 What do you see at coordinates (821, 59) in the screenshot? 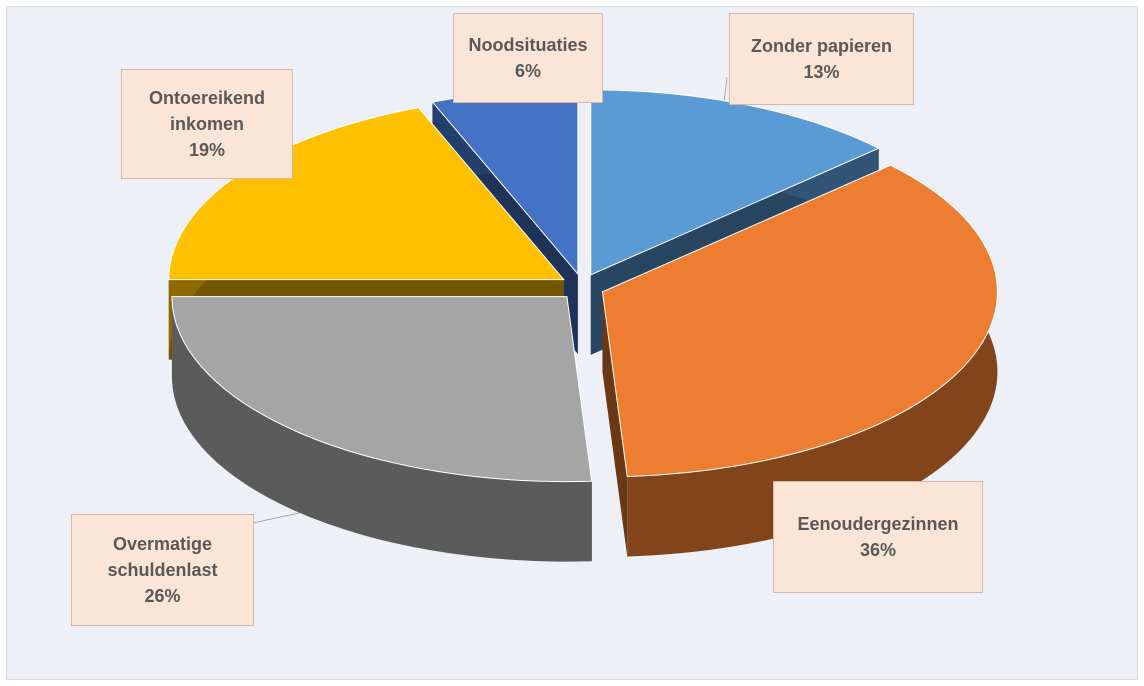
I see `data-label: Zonder papieren 13%` at bounding box center [821, 59].